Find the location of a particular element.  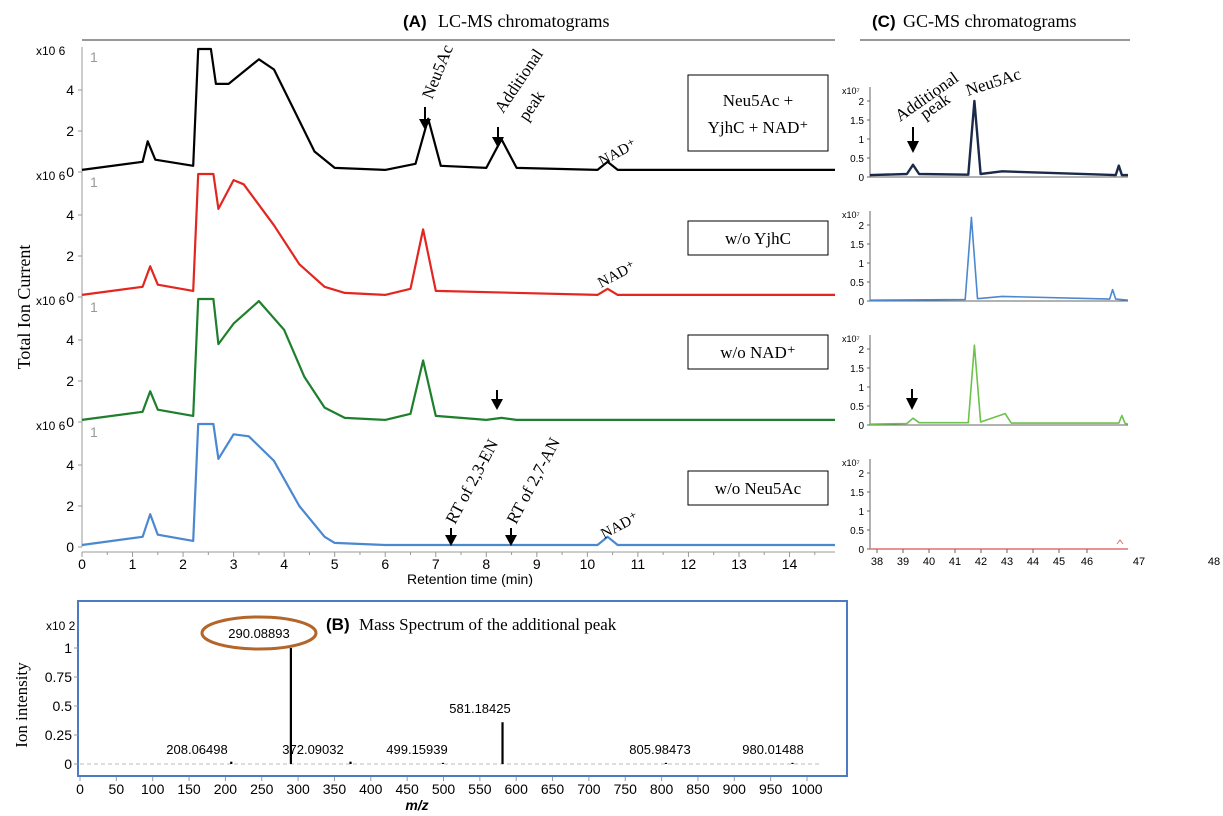

lc-x-tick-label: 13 is located at coordinates (739, 564).